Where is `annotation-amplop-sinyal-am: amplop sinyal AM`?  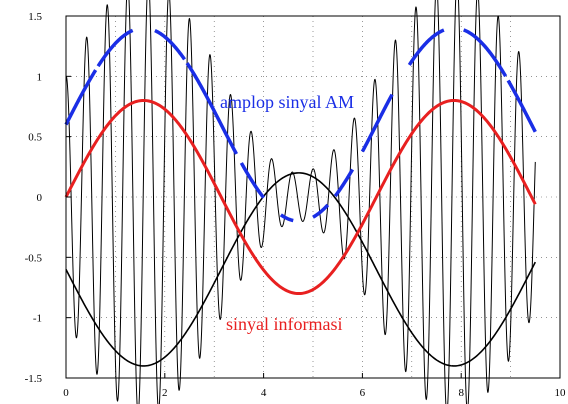 annotation-amplop-sinyal-am: amplop sinyal AM is located at coordinates (287, 102).